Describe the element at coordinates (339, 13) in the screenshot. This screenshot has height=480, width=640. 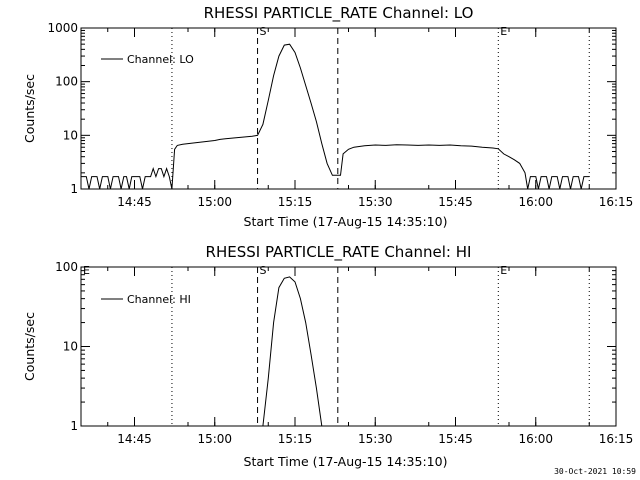
I see `chart-title: RHESSI PARTICLE_RATE Channel: LO` at that location.